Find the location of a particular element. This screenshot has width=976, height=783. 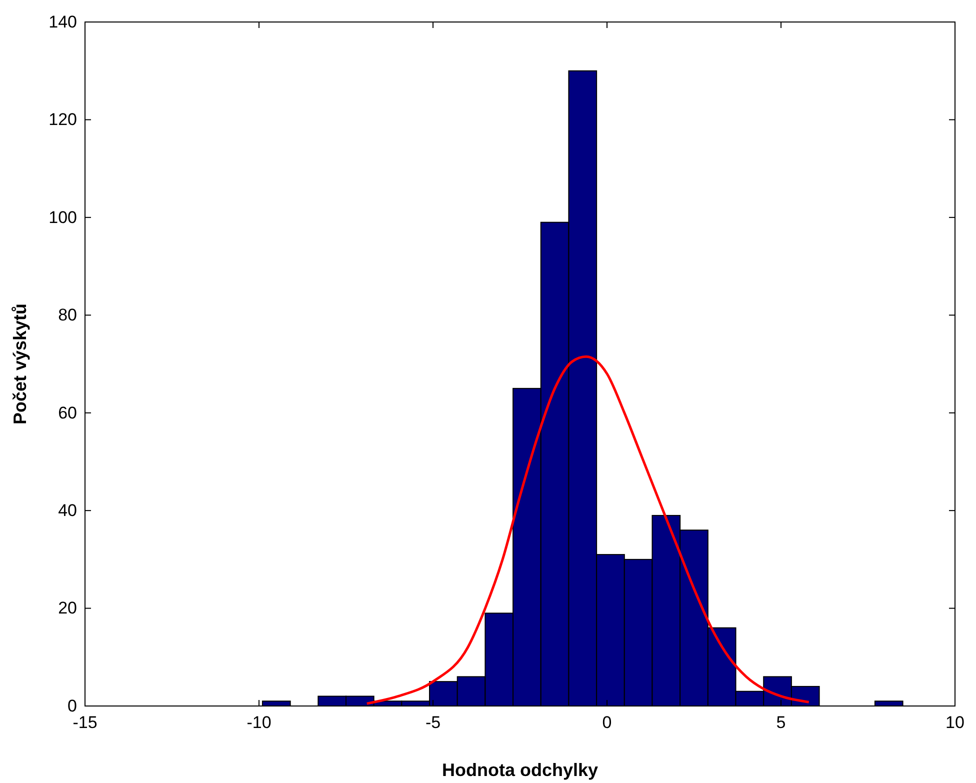

x-tick-label: 10 is located at coordinates (955, 722).